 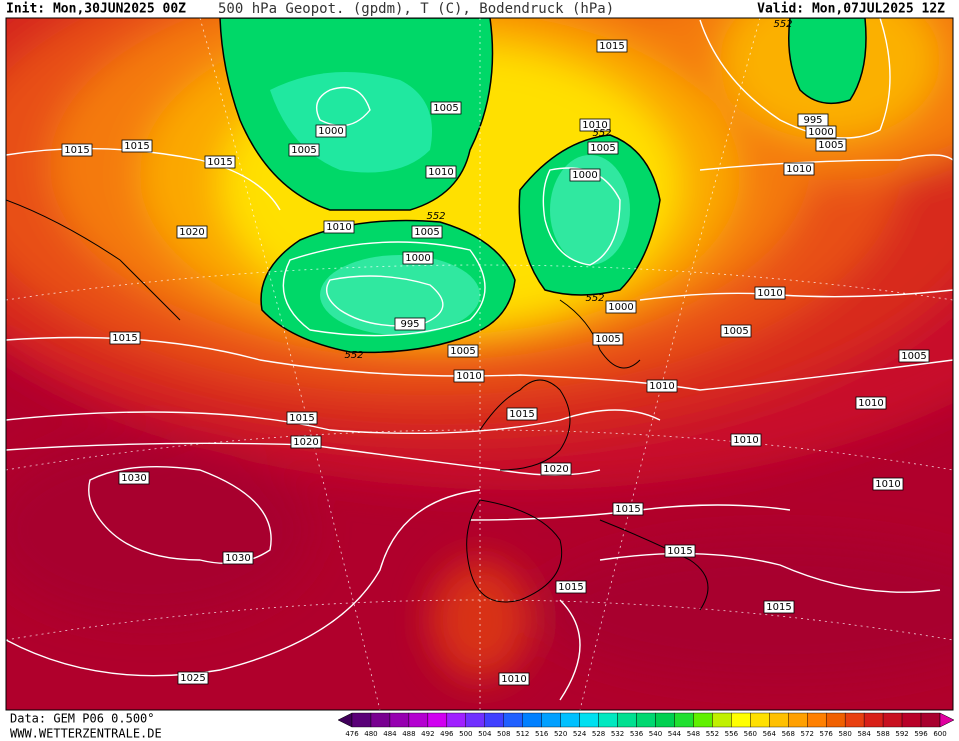 What do you see at coordinates (465, 734) in the screenshot?
I see `scale-label: 500` at bounding box center [465, 734].